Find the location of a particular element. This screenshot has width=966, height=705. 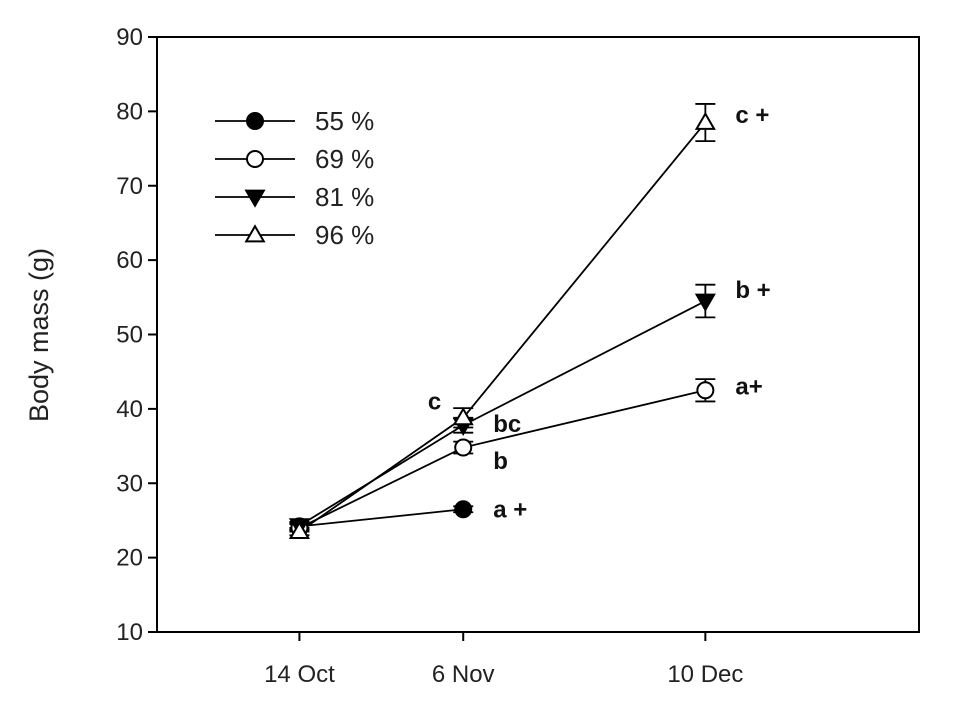

y-axis-label: Body mass (g) is located at coordinates (39, 335).